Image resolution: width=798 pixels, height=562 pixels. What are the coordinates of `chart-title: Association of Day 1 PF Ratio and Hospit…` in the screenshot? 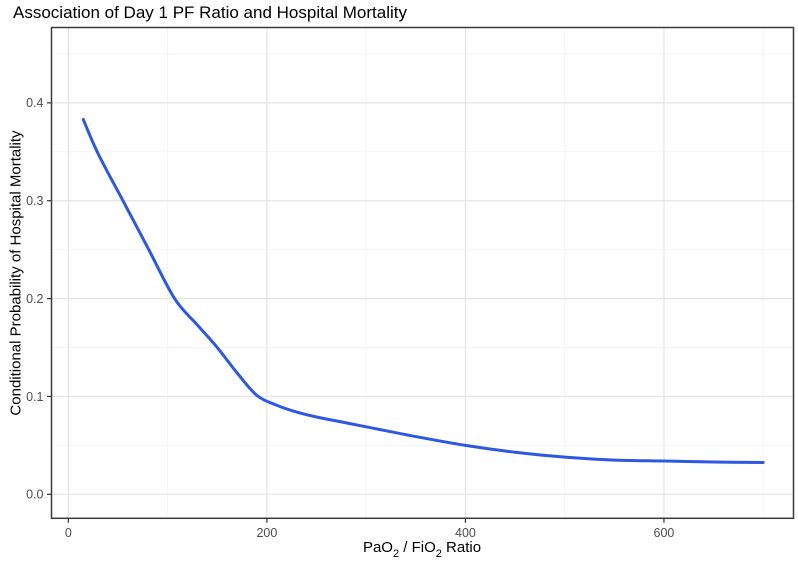 It's located at (210, 12).